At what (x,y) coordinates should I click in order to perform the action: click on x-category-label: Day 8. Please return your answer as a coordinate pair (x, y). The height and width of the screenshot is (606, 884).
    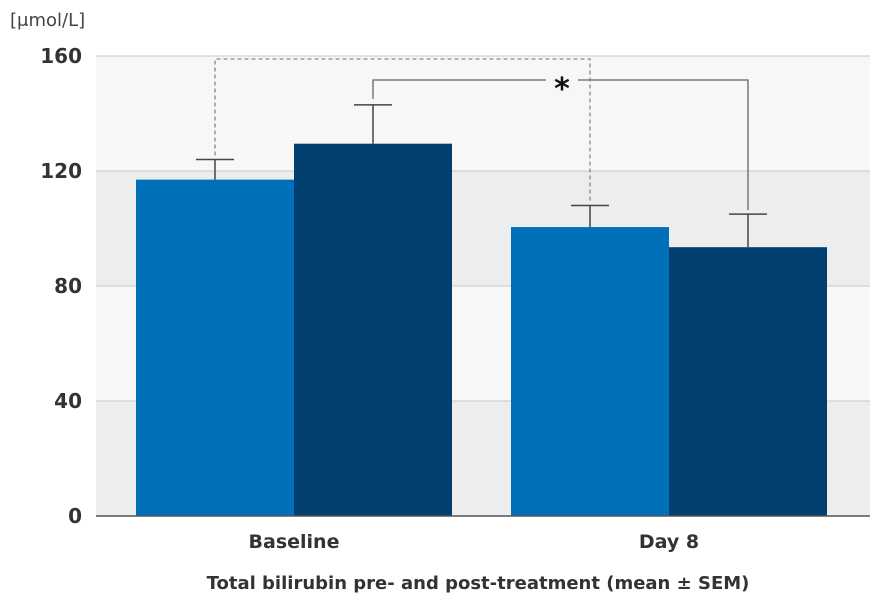
    Looking at the image, I should click on (669, 542).